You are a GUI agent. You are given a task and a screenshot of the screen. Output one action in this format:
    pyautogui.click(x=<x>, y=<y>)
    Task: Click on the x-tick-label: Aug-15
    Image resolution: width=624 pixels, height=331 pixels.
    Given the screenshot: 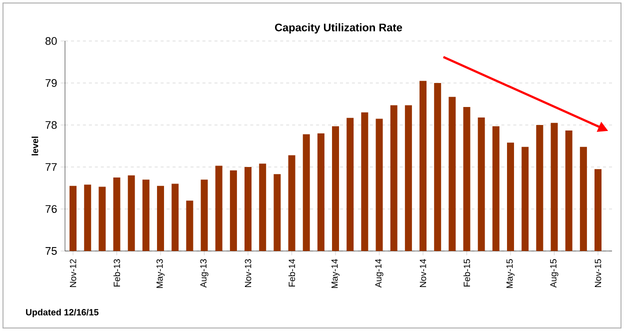 What is the action you would take?
    pyautogui.click(x=554, y=273)
    